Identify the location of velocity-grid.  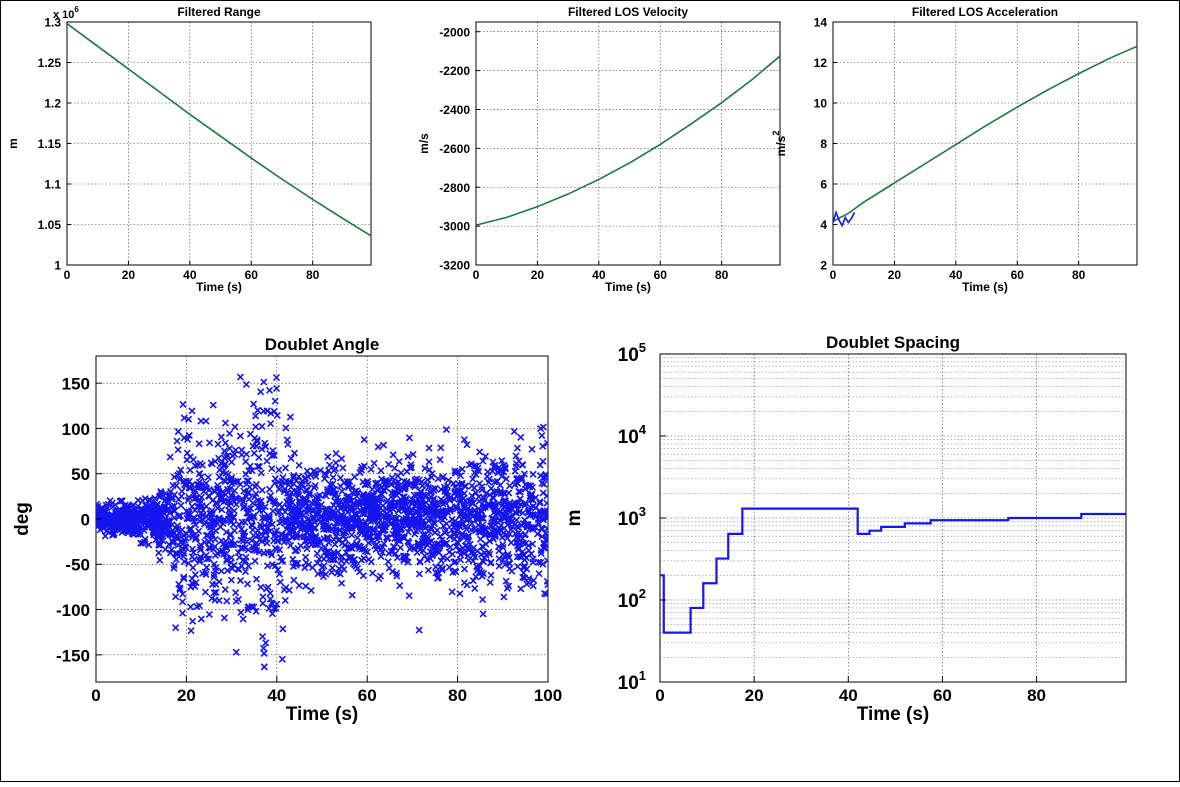
(628, 143).